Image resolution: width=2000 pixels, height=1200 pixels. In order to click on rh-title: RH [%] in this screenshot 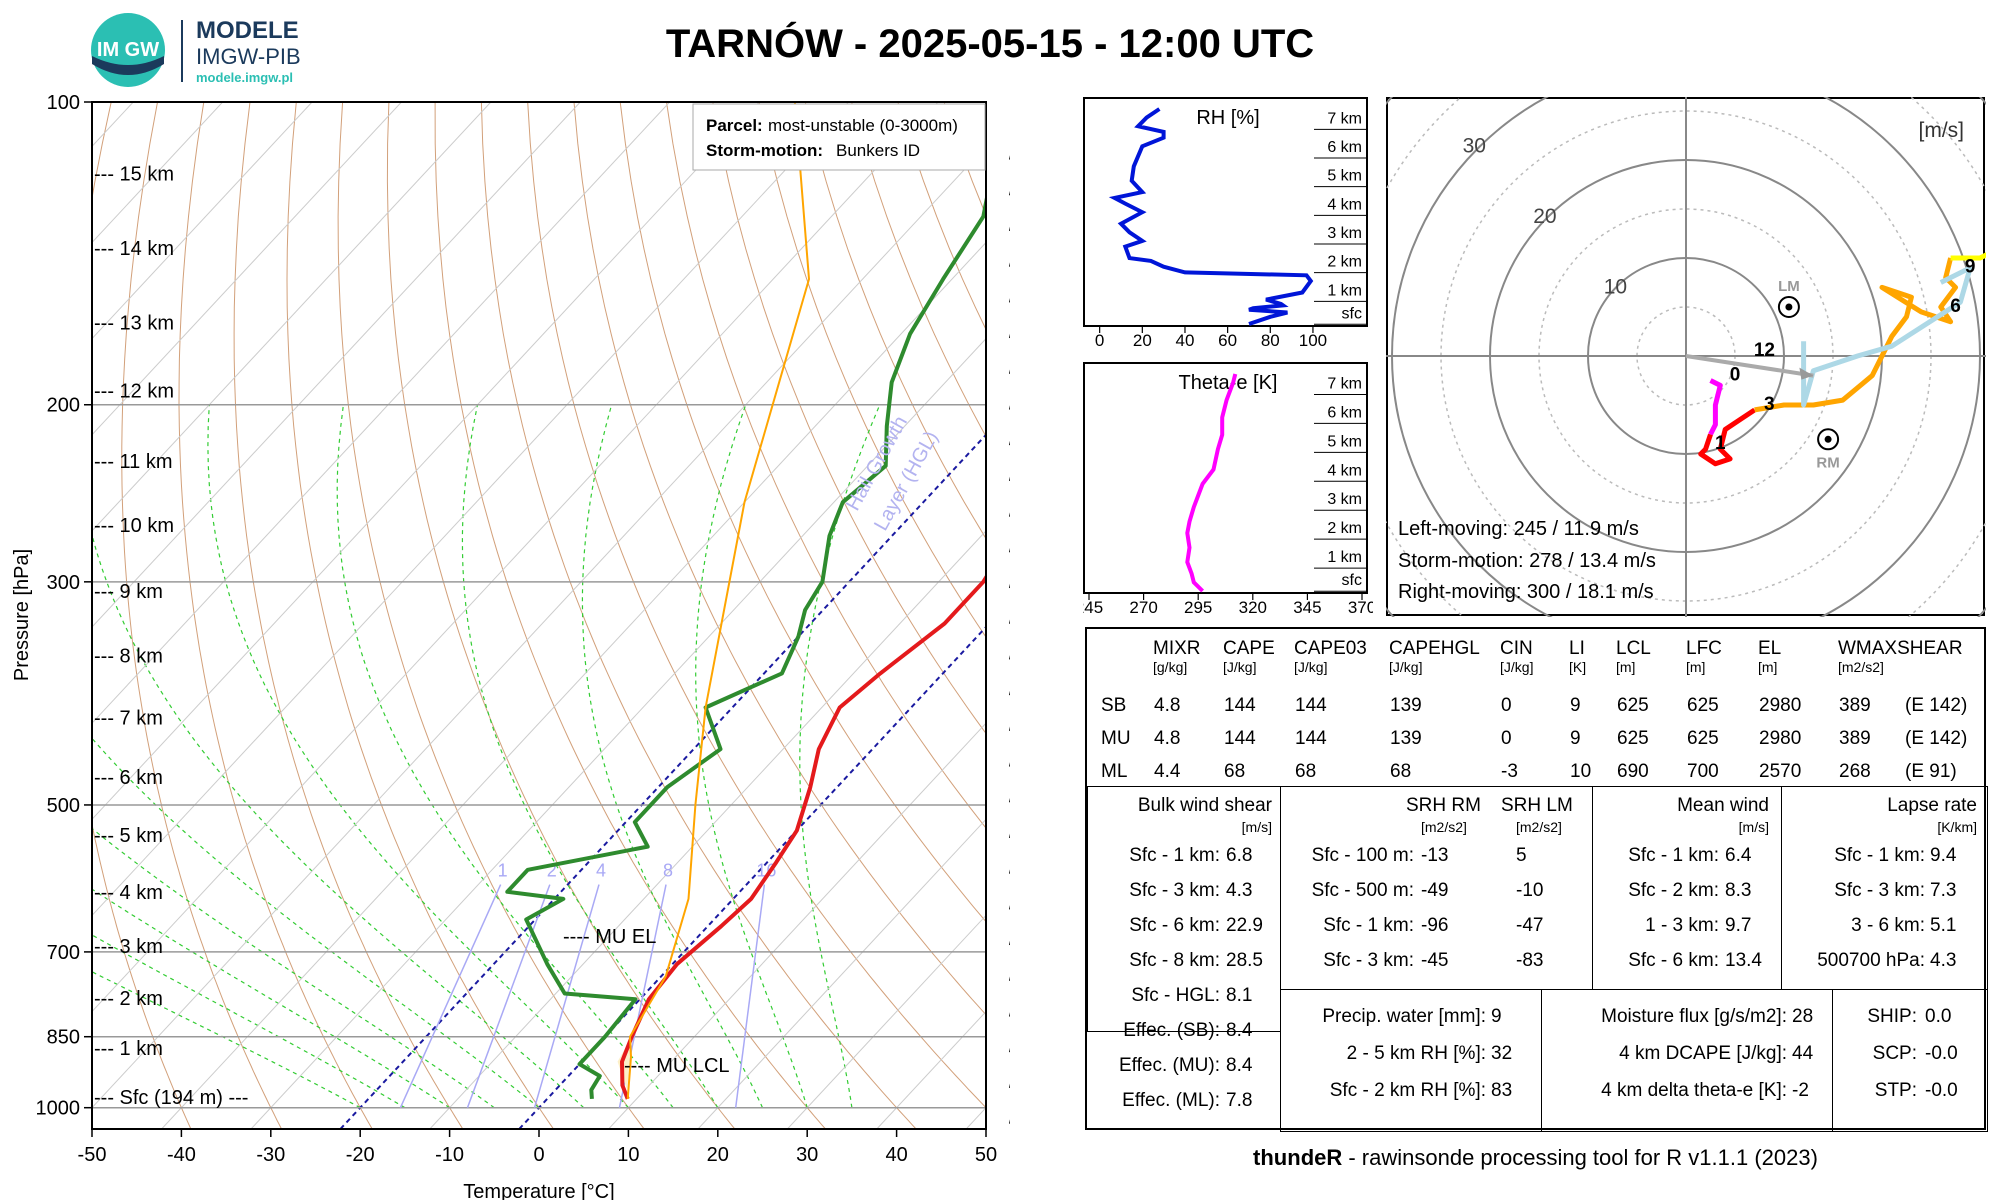, I will do `click(1227, 118)`.